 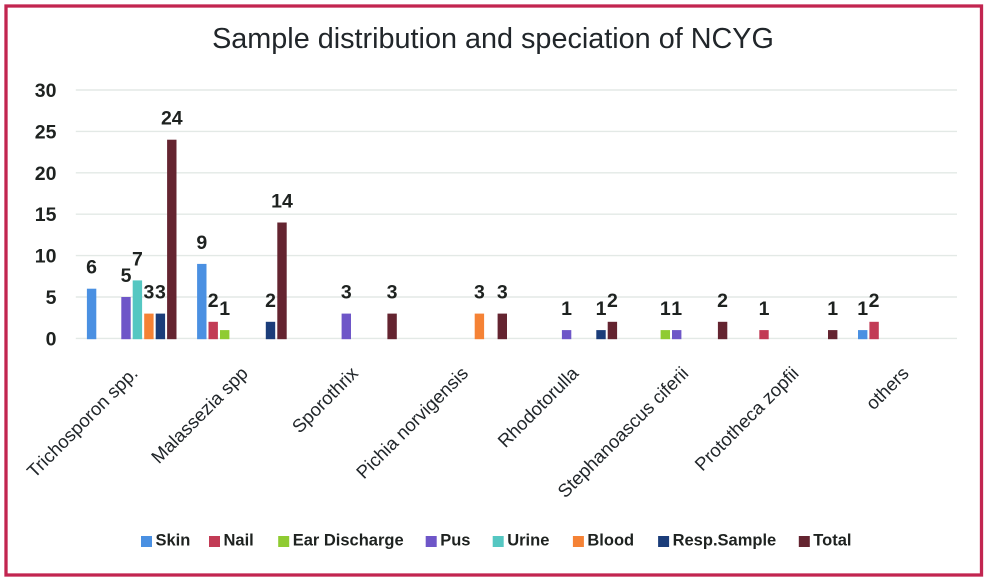 What do you see at coordinates (46, 91) in the screenshot?
I see `svg-text: 30` at bounding box center [46, 91].